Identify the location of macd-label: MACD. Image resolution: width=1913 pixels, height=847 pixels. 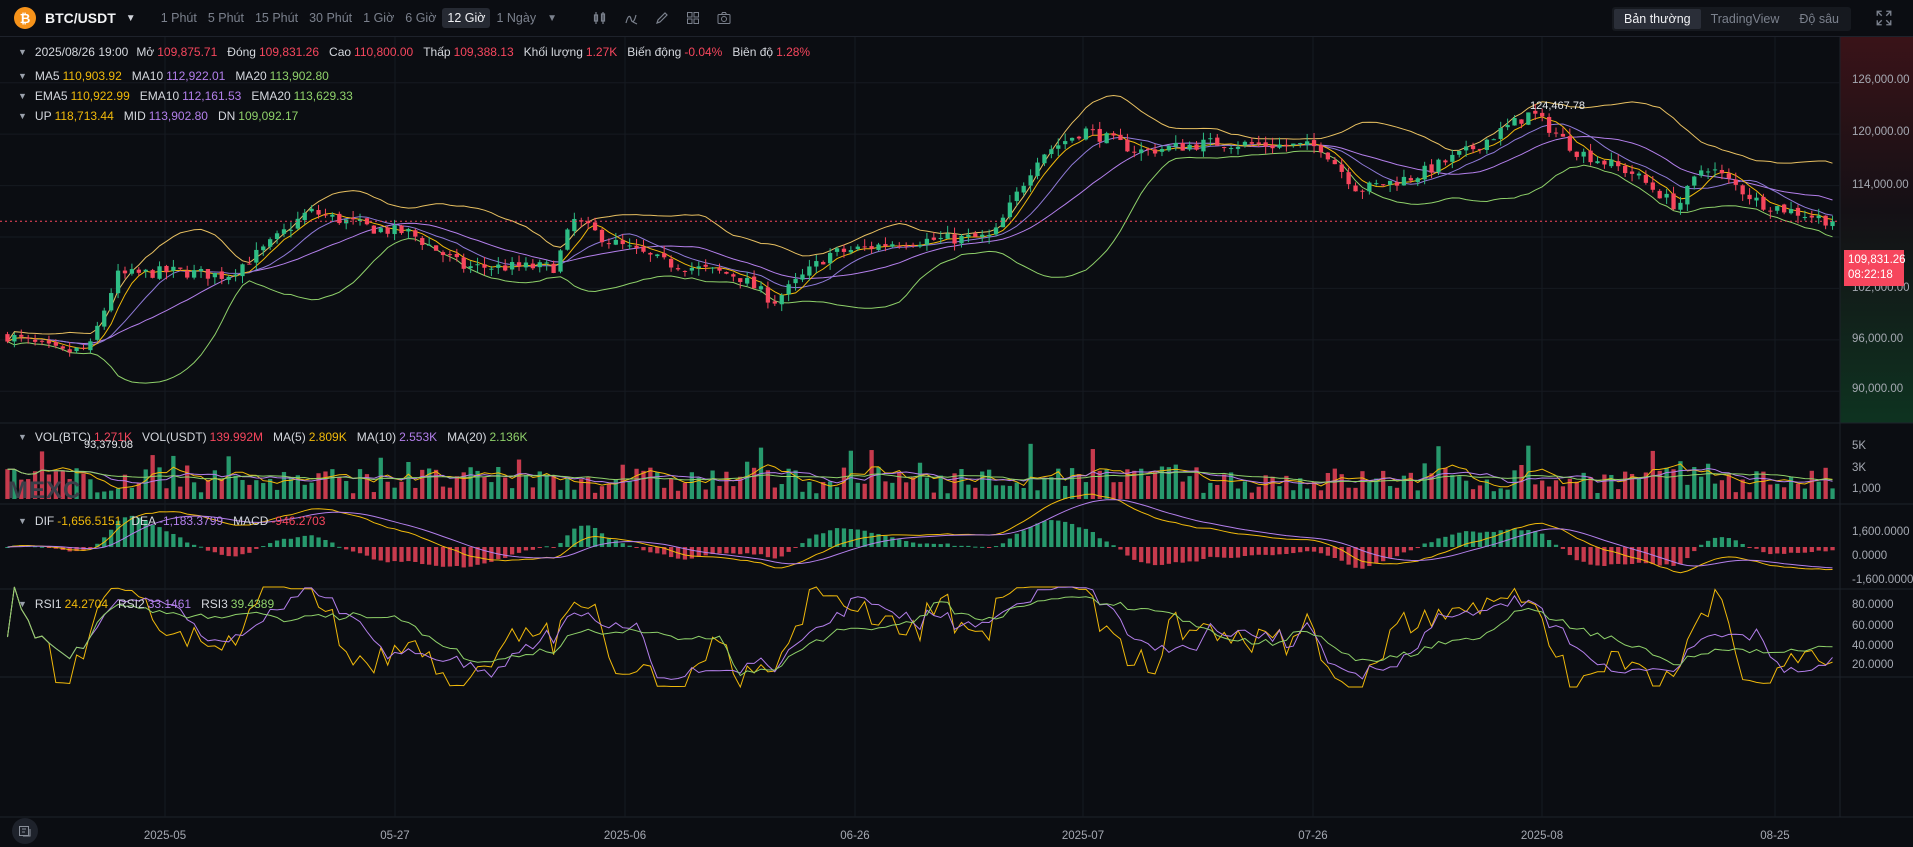
(251, 521).